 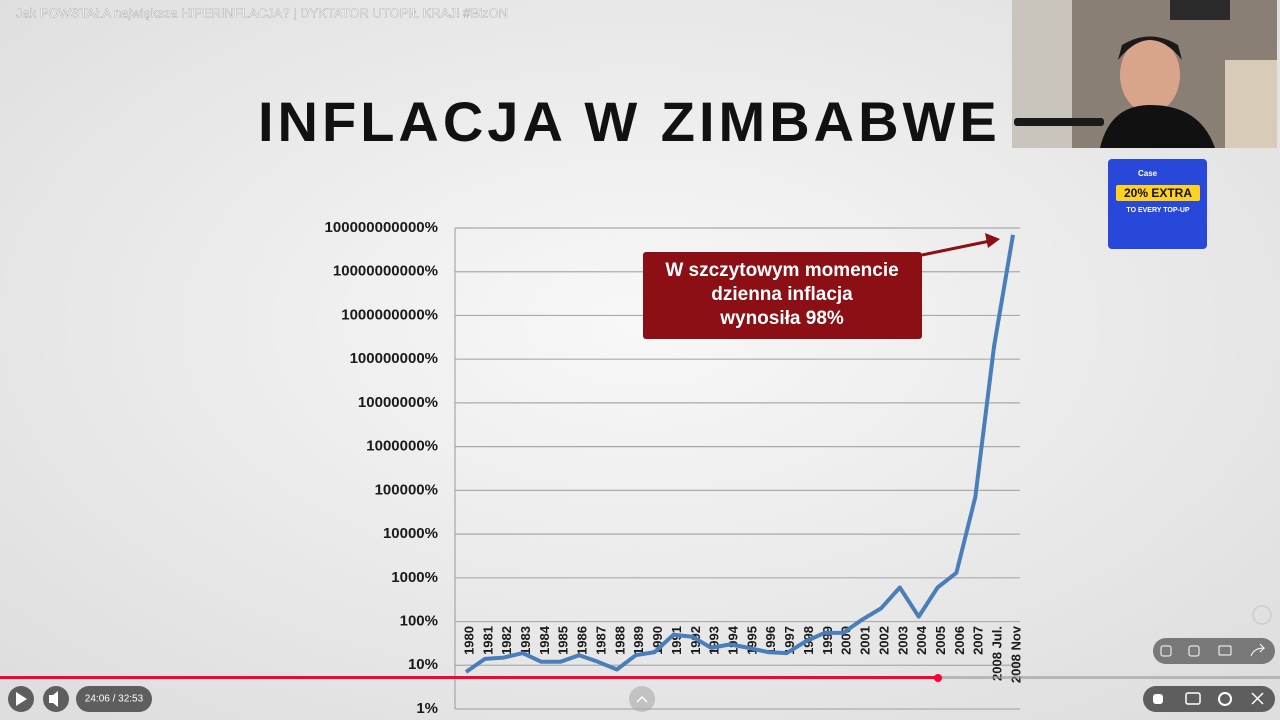 What do you see at coordinates (1200, 10) in the screenshot?
I see `tv` at bounding box center [1200, 10].